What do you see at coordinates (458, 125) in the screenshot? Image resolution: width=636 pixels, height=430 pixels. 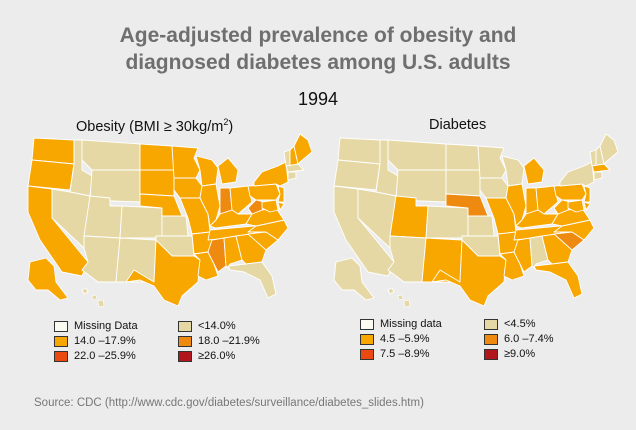 I see `diabetes-map-title: Diabetes` at bounding box center [458, 125].